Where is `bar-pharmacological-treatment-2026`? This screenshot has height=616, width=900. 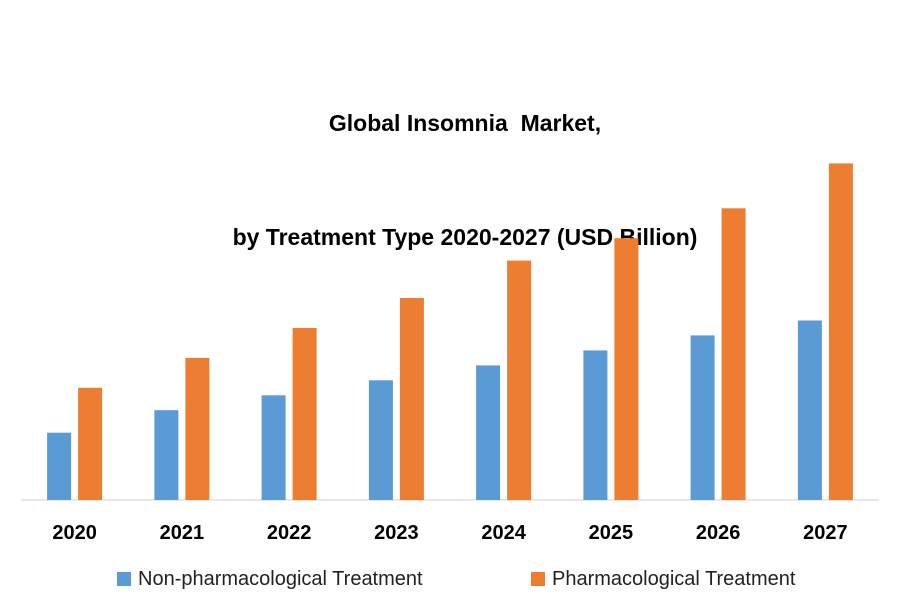 bar-pharmacological-treatment-2026 is located at coordinates (733, 354).